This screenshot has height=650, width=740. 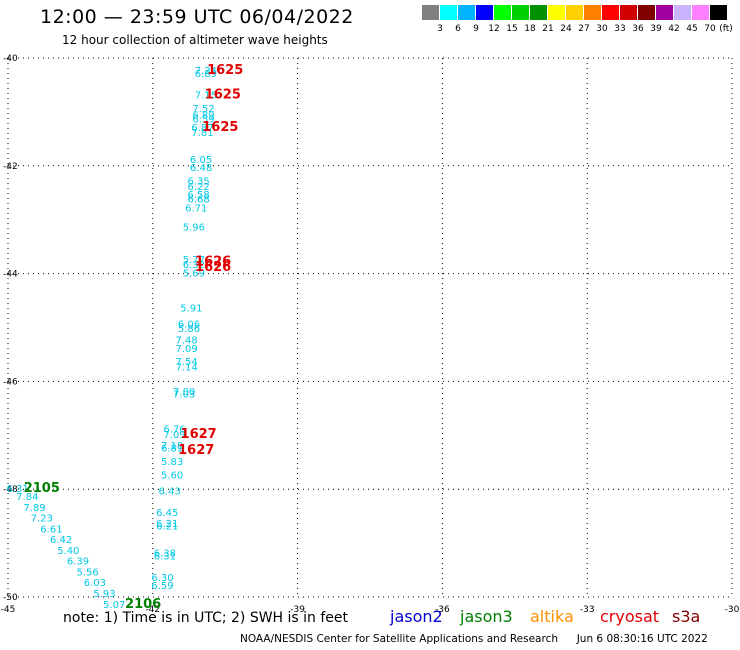 I want to click on swh-label: 5.77, so click(x=194, y=260).